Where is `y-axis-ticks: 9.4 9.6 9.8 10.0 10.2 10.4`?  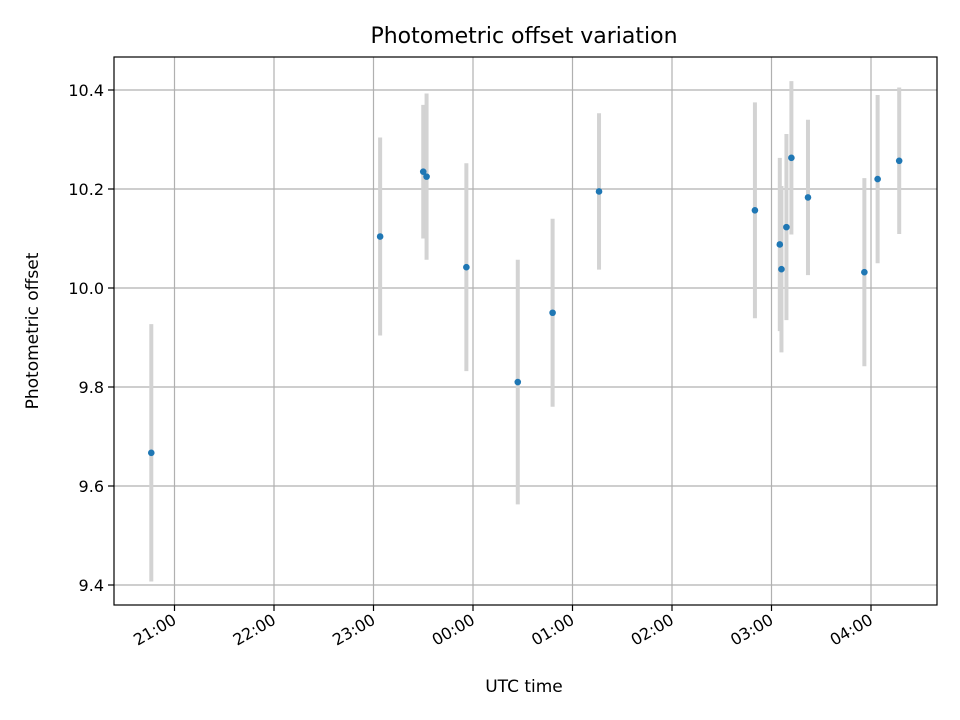
y-axis-ticks: 9.4 9.6 9.8 10.0 10.2 10.4 is located at coordinates (91, 338).